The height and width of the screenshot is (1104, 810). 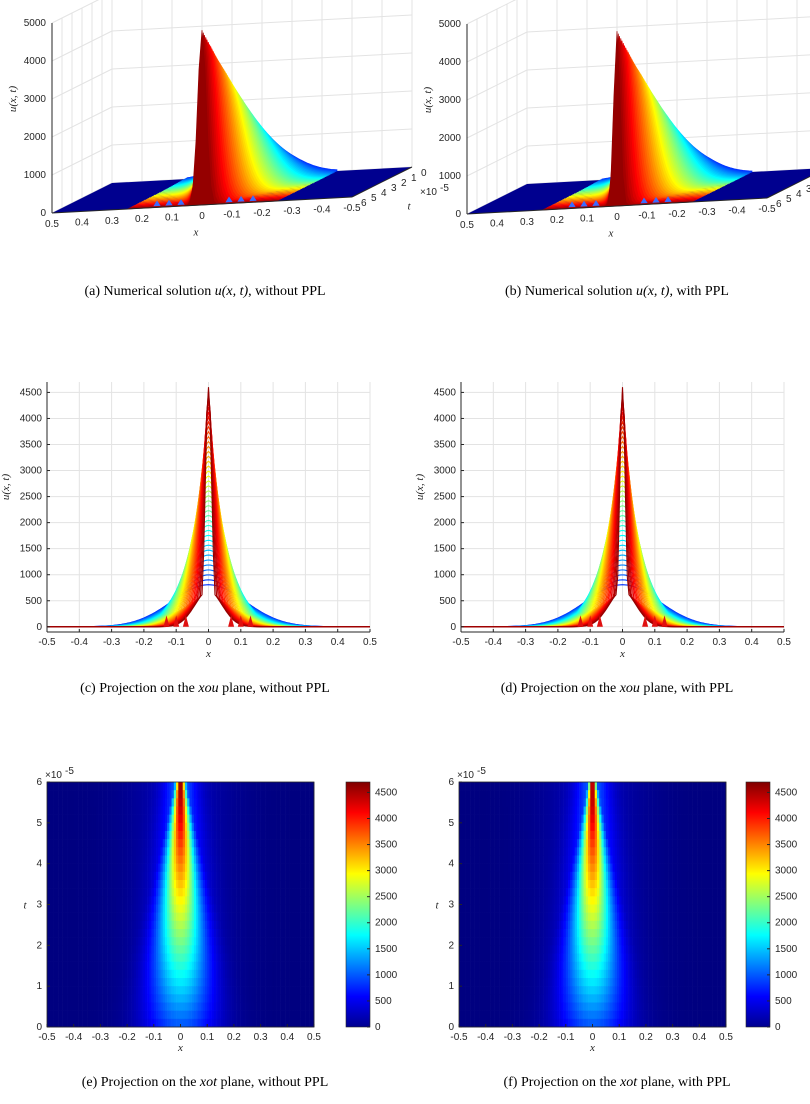 What do you see at coordinates (253, 198) in the screenshot?
I see `surface-spike` at bounding box center [253, 198].